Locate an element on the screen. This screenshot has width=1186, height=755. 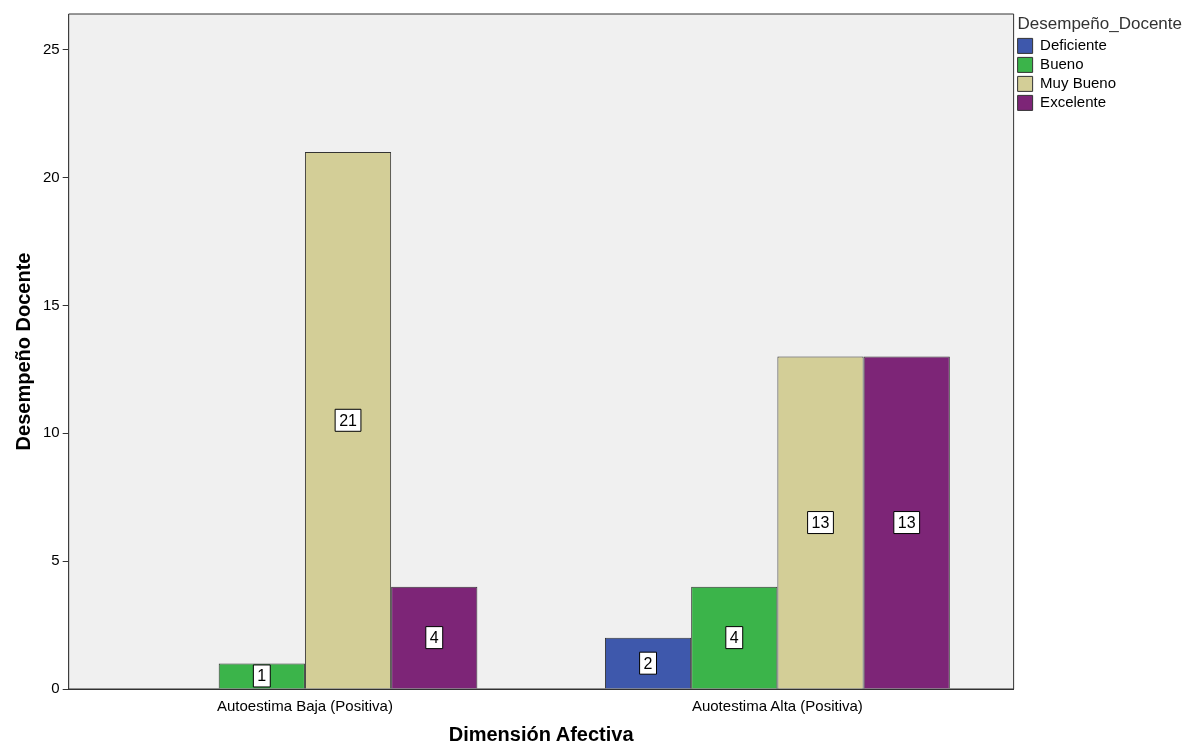
legend-label: Excelente is located at coordinates (1073, 102).